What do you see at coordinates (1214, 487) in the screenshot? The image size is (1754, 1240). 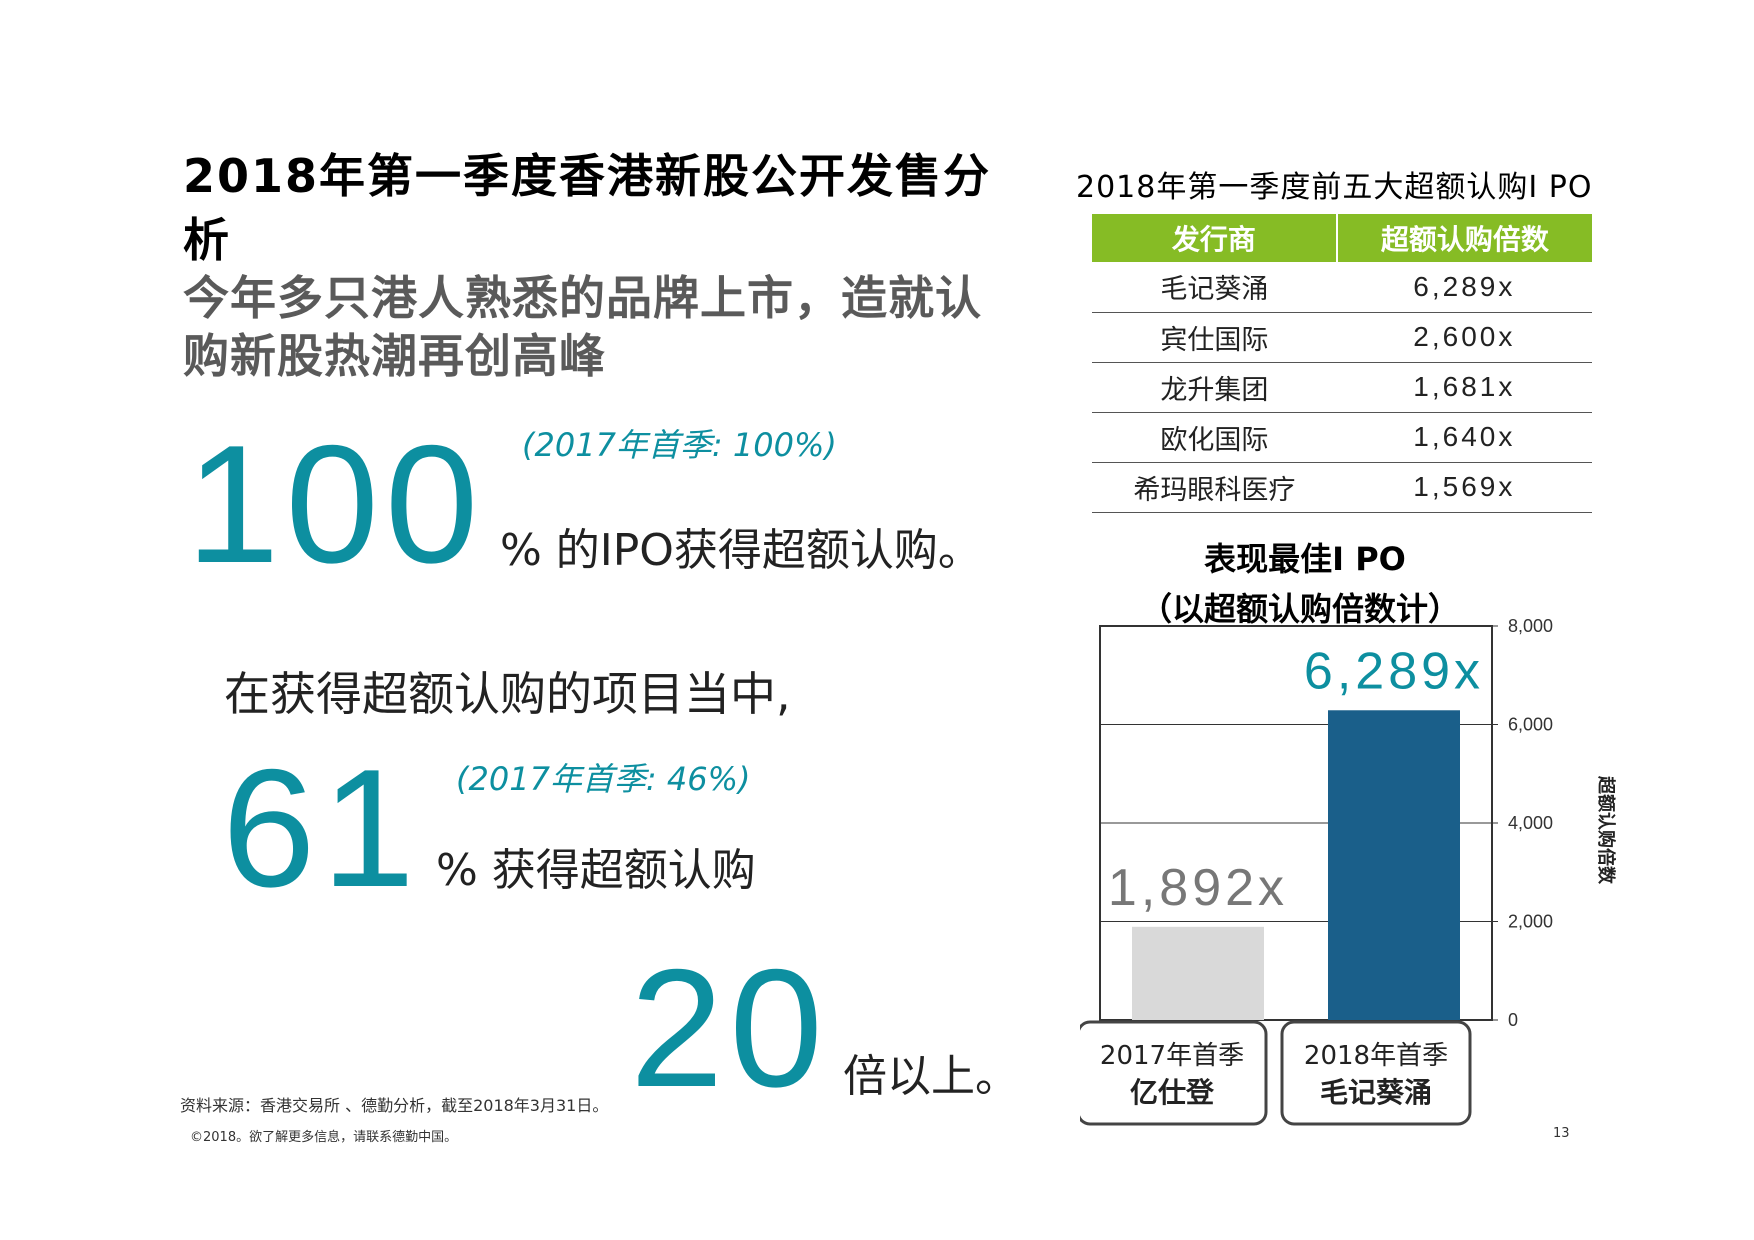 I see `issuer-cell: 希玛眼科医疗` at bounding box center [1214, 487].